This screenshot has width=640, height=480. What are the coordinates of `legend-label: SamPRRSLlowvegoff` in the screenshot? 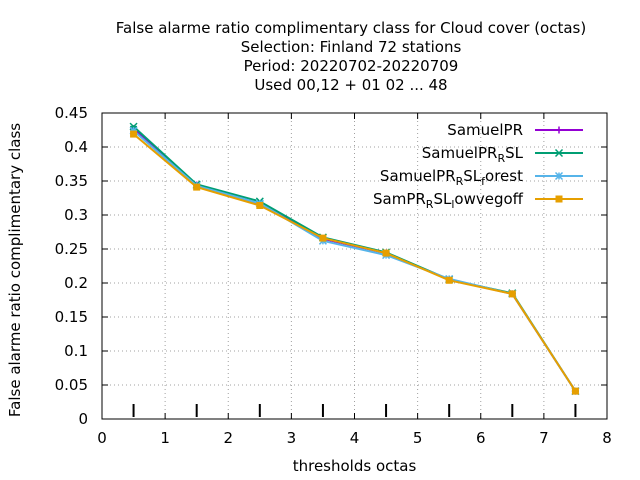 It's located at (448, 200).